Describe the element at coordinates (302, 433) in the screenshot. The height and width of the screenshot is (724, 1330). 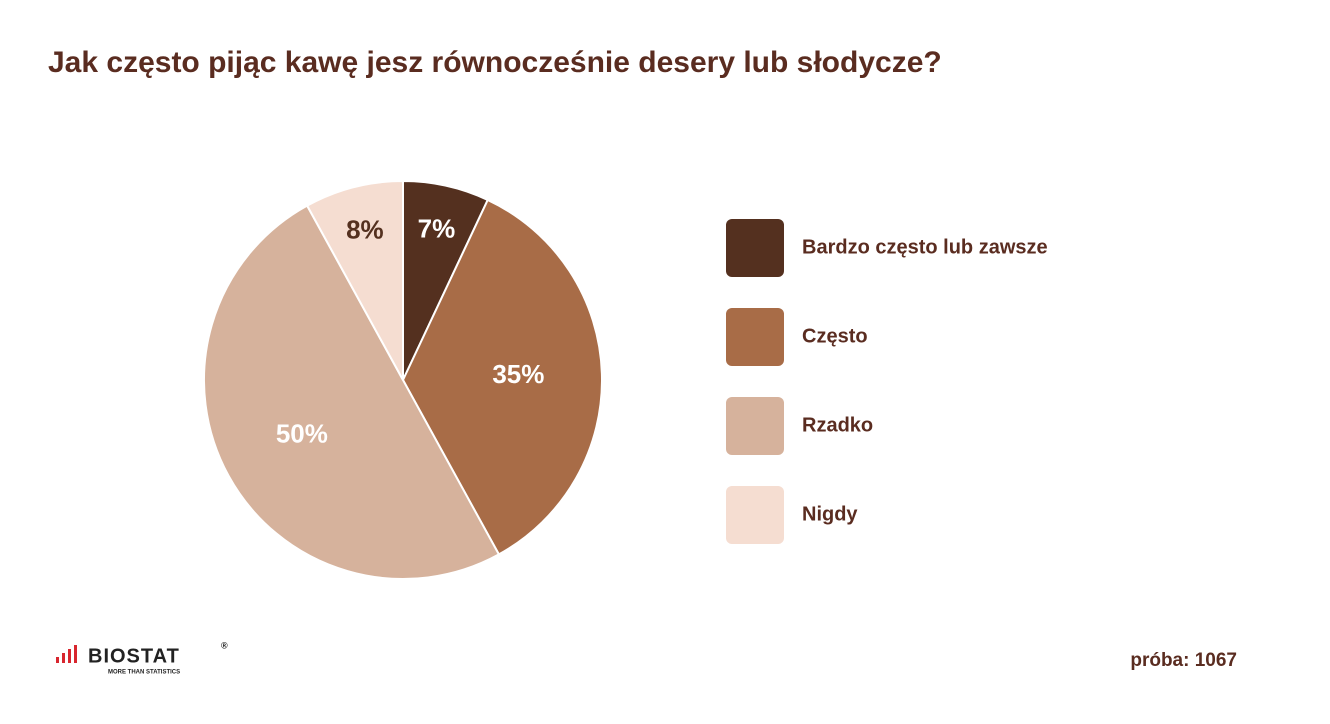
I see `data-label: 50%` at that location.